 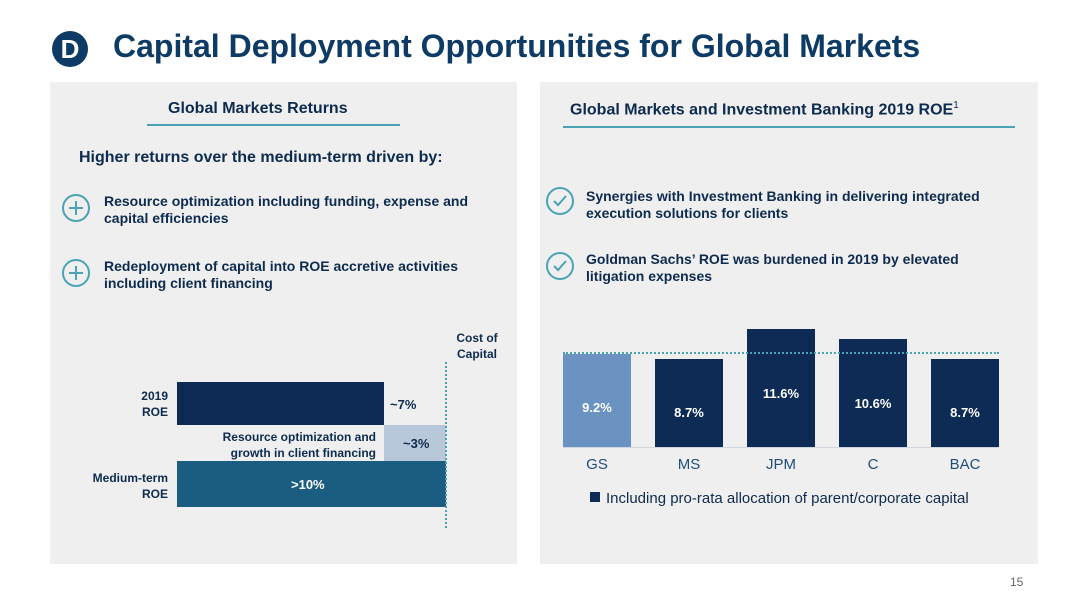 I want to click on resource-optimization-line1: Resource optimization and, so click(x=299, y=437).